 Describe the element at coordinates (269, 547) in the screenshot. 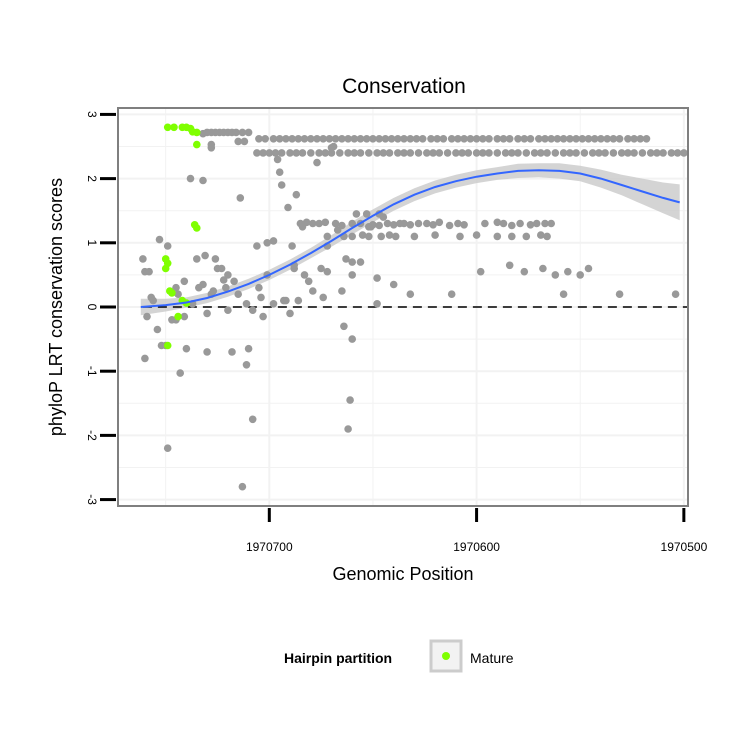

I see `x-tick-label-0: 1970700` at that location.